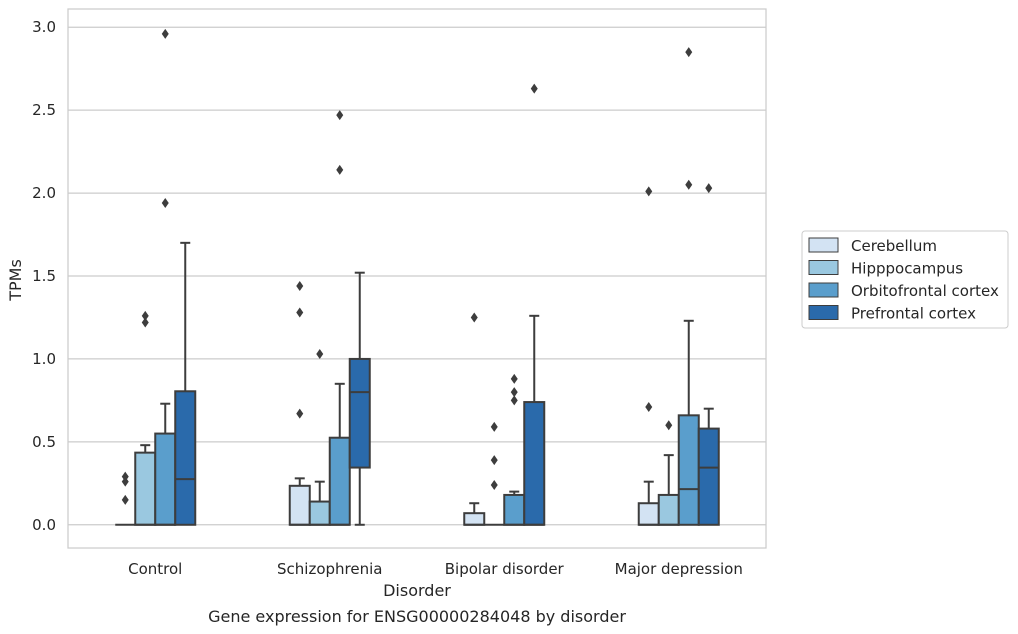 The image size is (1018, 634). I want to click on x-tick-label: Bipolar disorder, so click(505, 569).